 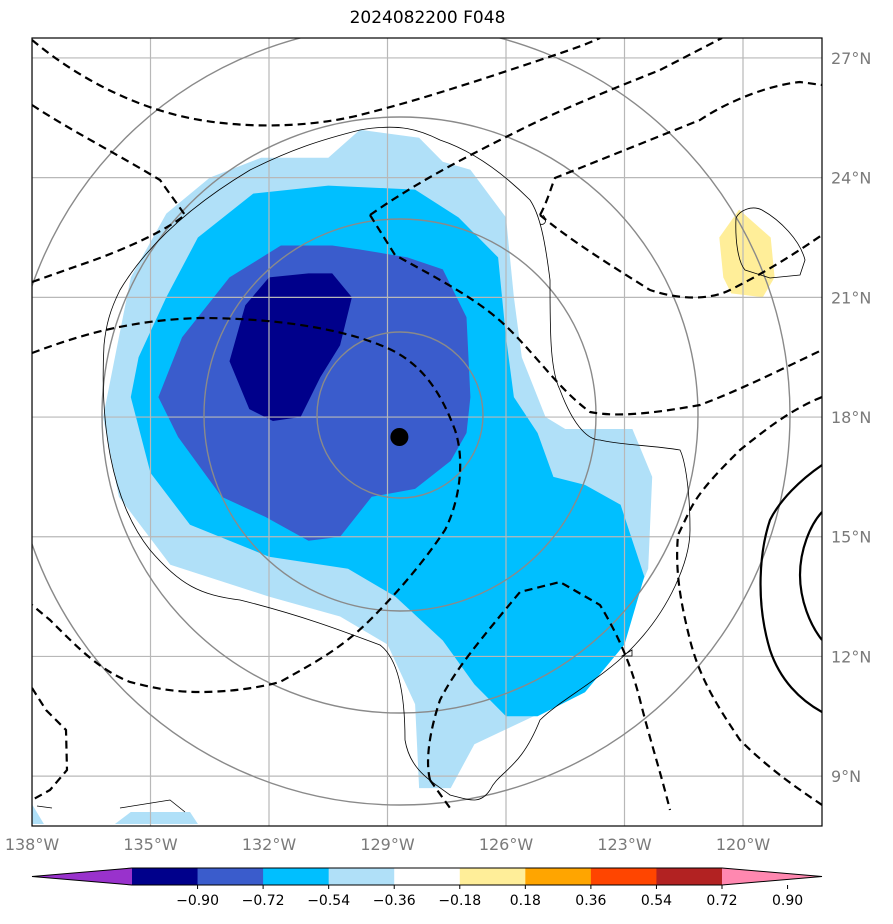 I want to click on x-tick-label: 129°W, so click(x=387, y=844).